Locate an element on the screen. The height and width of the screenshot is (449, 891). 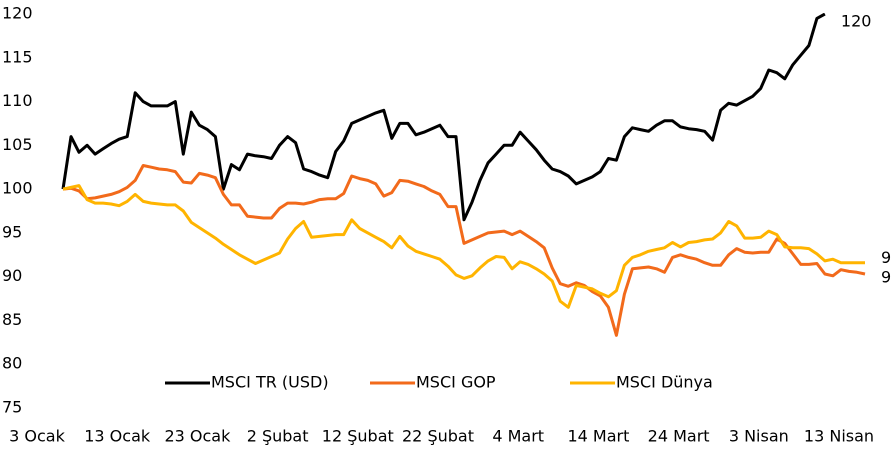
legend-label: MSCI Dünya is located at coordinates (664, 382).